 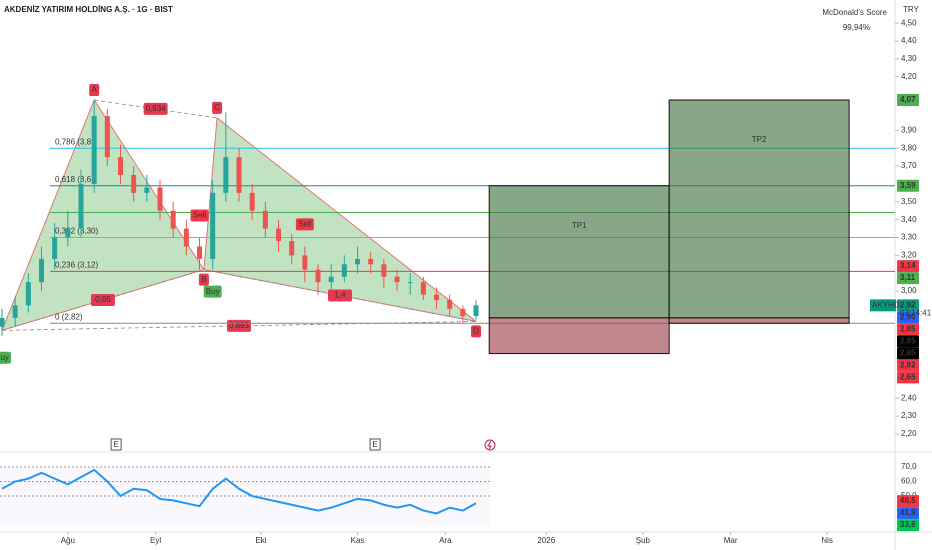 What do you see at coordinates (579, 225) in the screenshot?
I see `target-label: TP1` at bounding box center [579, 225].